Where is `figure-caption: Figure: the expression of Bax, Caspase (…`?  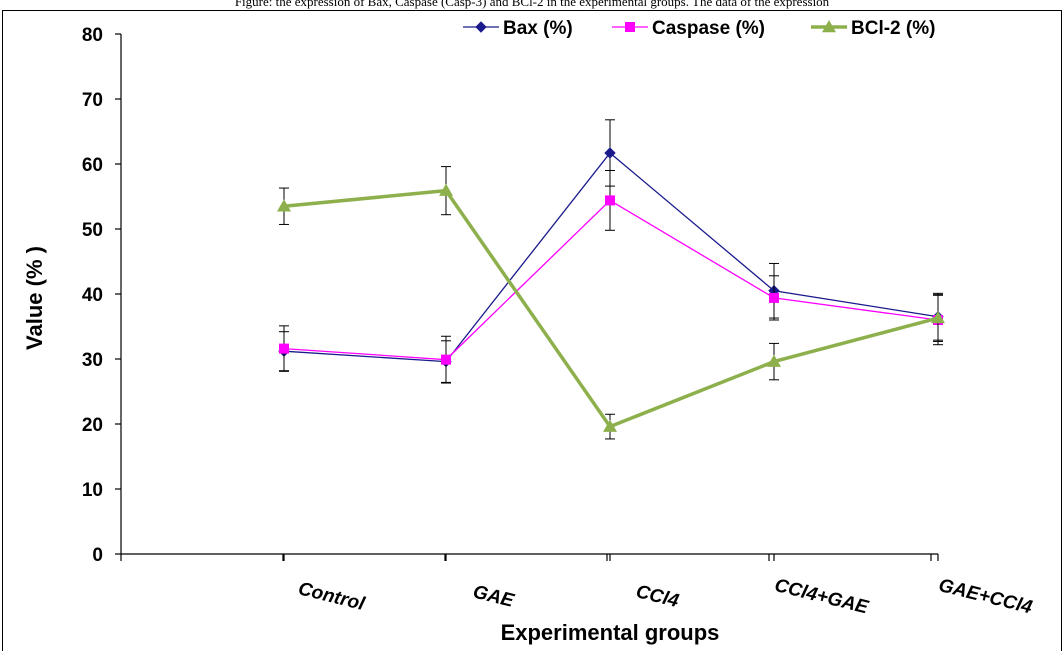
figure-caption: Figure: the expression of Bax, Caspase (… is located at coordinates (532, 4).